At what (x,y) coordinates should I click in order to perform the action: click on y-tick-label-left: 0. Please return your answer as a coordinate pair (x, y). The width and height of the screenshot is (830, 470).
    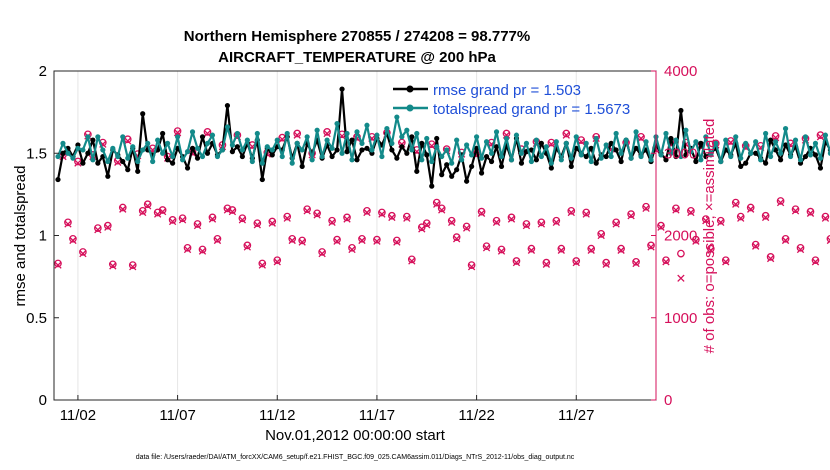
    Looking at the image, I should click on (43, 400).